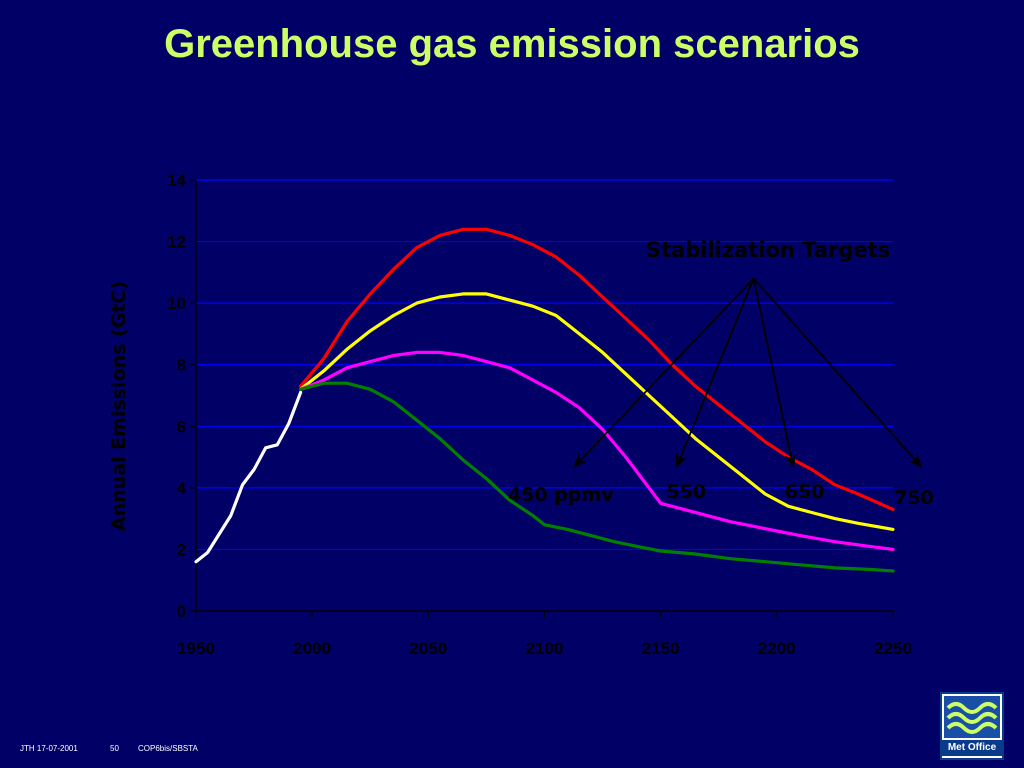 The image size is (1024, 768). What do you see at coordinates (196, 648) in the screenshot?
I see `x-tick-label-1950: 1950` at bounding box center [196, 648].